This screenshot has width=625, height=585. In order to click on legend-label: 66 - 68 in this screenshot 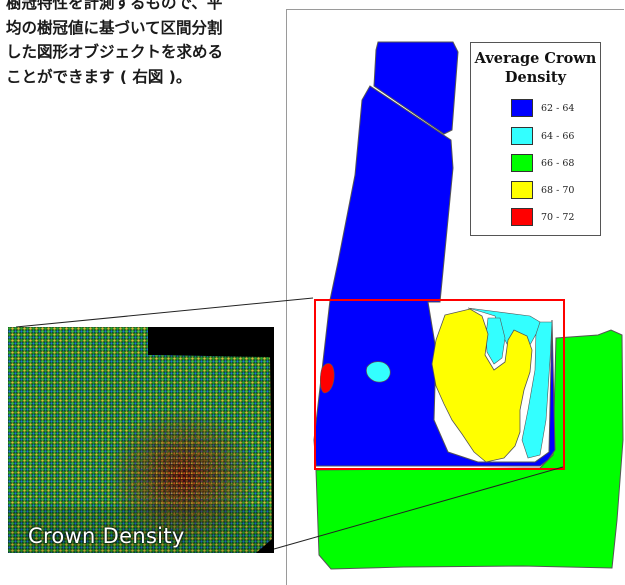, I will do `click(558, 163)`.